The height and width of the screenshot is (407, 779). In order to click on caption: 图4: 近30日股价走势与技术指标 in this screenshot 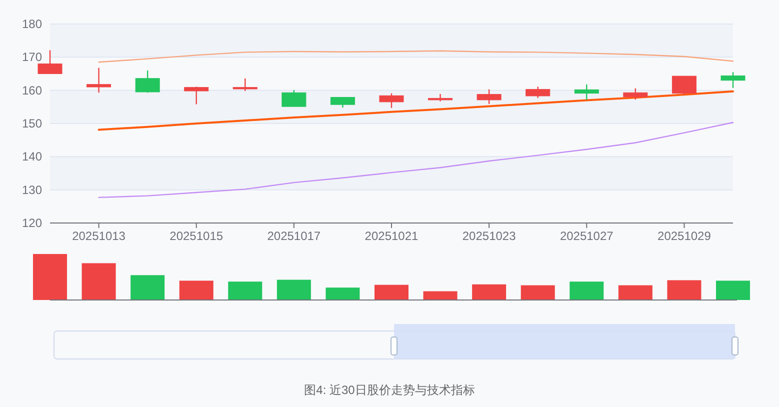, I will do `click(389, 390)`.